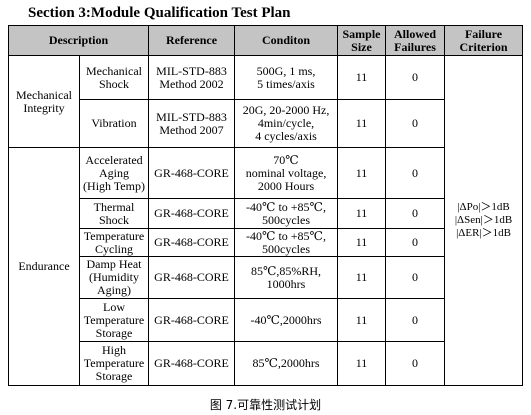 This screenshot has height=415, width=531. What do you see at coordinates (286, 320) in the screenshot?
I see `condition-cell: -40℃,2000hrs` at bounding box center [286, 320].